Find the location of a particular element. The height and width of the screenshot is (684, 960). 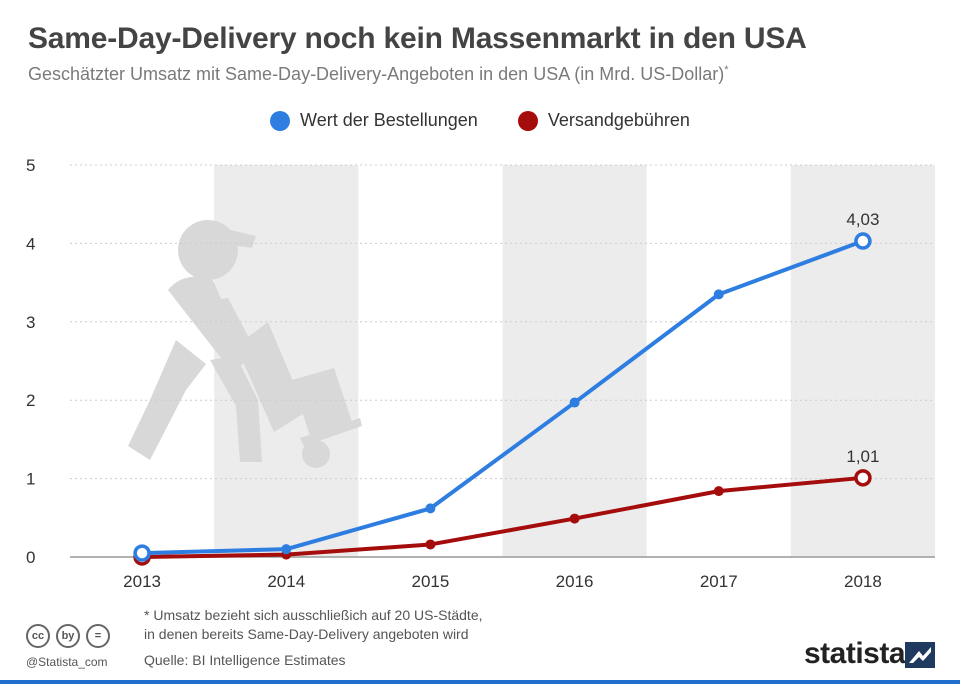

legend: Wert der Bestellungen Versandgebühren is located at coordinates (480, 120).